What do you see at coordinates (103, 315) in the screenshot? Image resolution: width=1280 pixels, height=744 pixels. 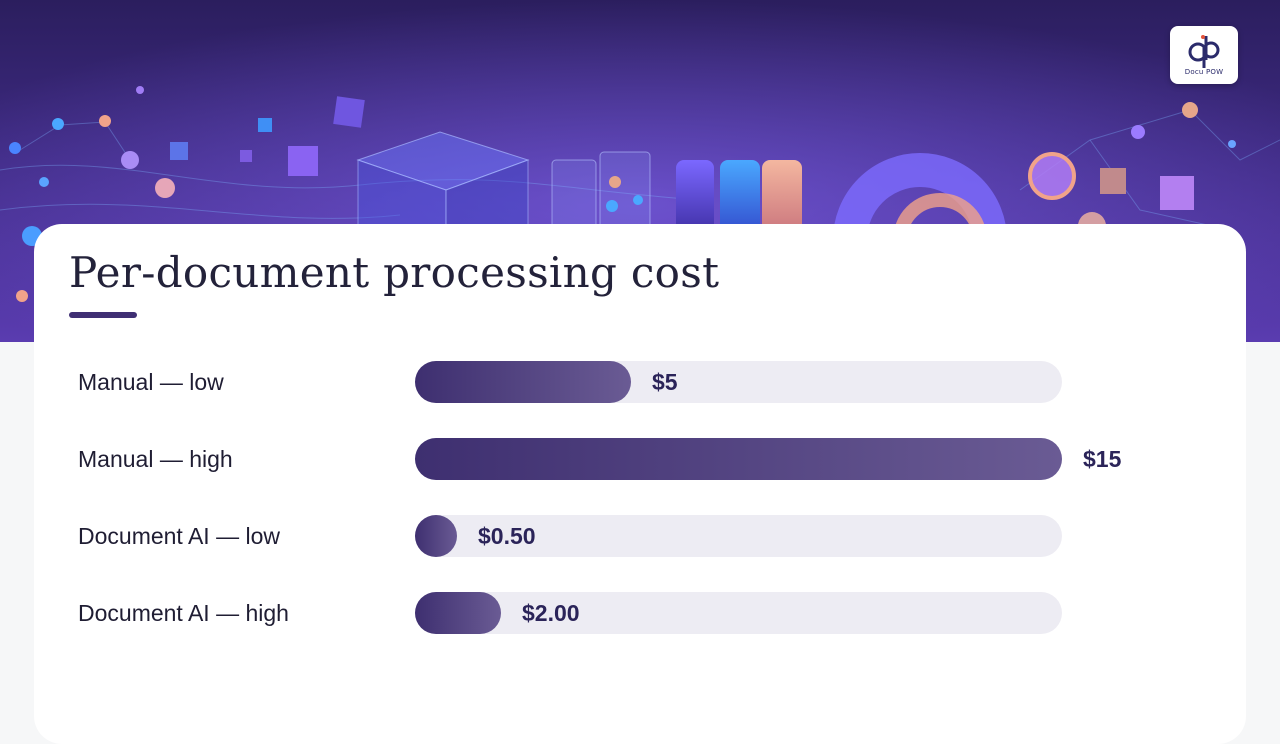 I see `title-underline` at bounding box center [103, 315].